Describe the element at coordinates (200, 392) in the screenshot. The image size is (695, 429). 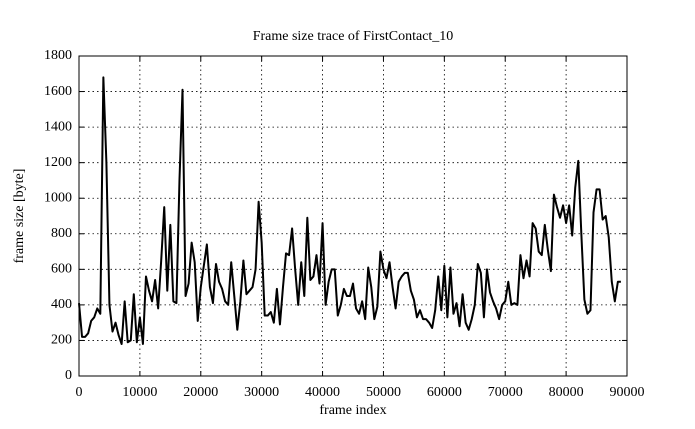
I see `x-tick-label: 20000` at that location.